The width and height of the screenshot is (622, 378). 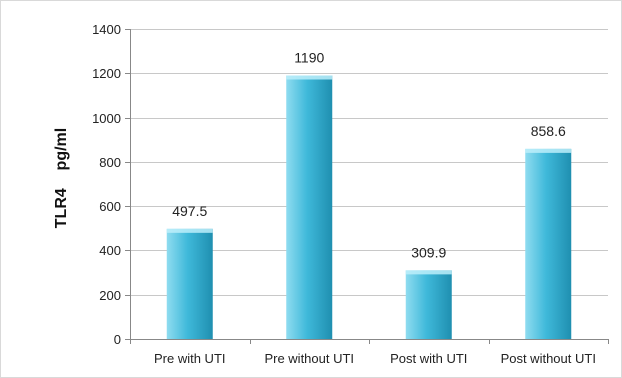 I want to click on y-tick-label: 400, so click(x=110, y=250).